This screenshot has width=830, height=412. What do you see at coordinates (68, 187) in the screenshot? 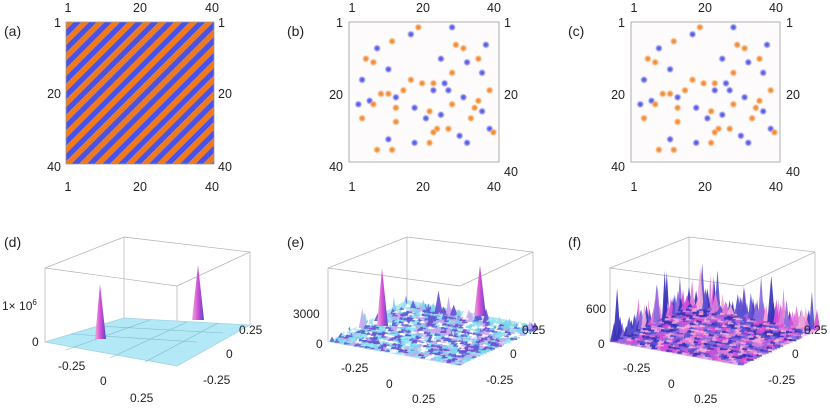
I see `bottom-tick-1: 1` at bounding box center [68, 187].